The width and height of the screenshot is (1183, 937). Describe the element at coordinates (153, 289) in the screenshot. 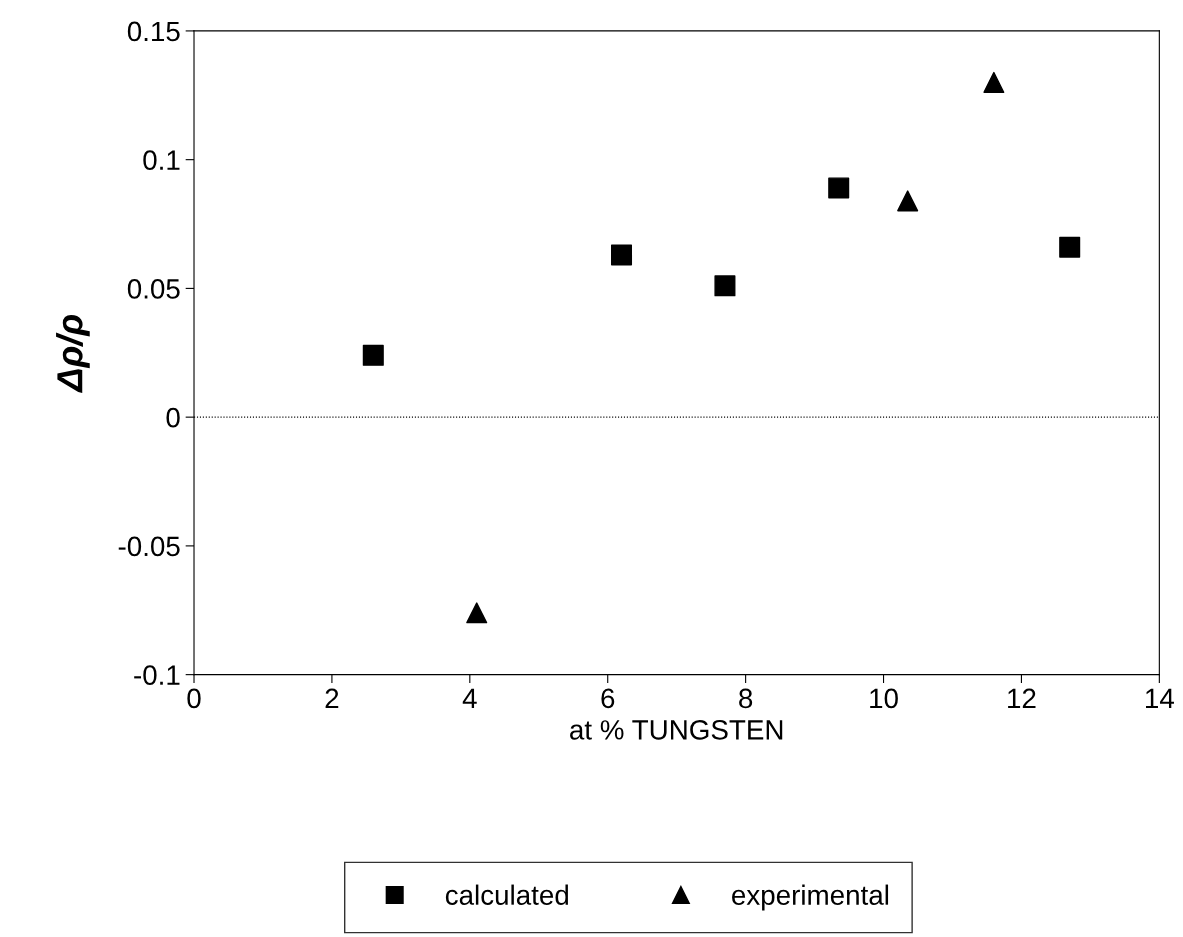

I see `y-tick-label: 0.05` at that location.